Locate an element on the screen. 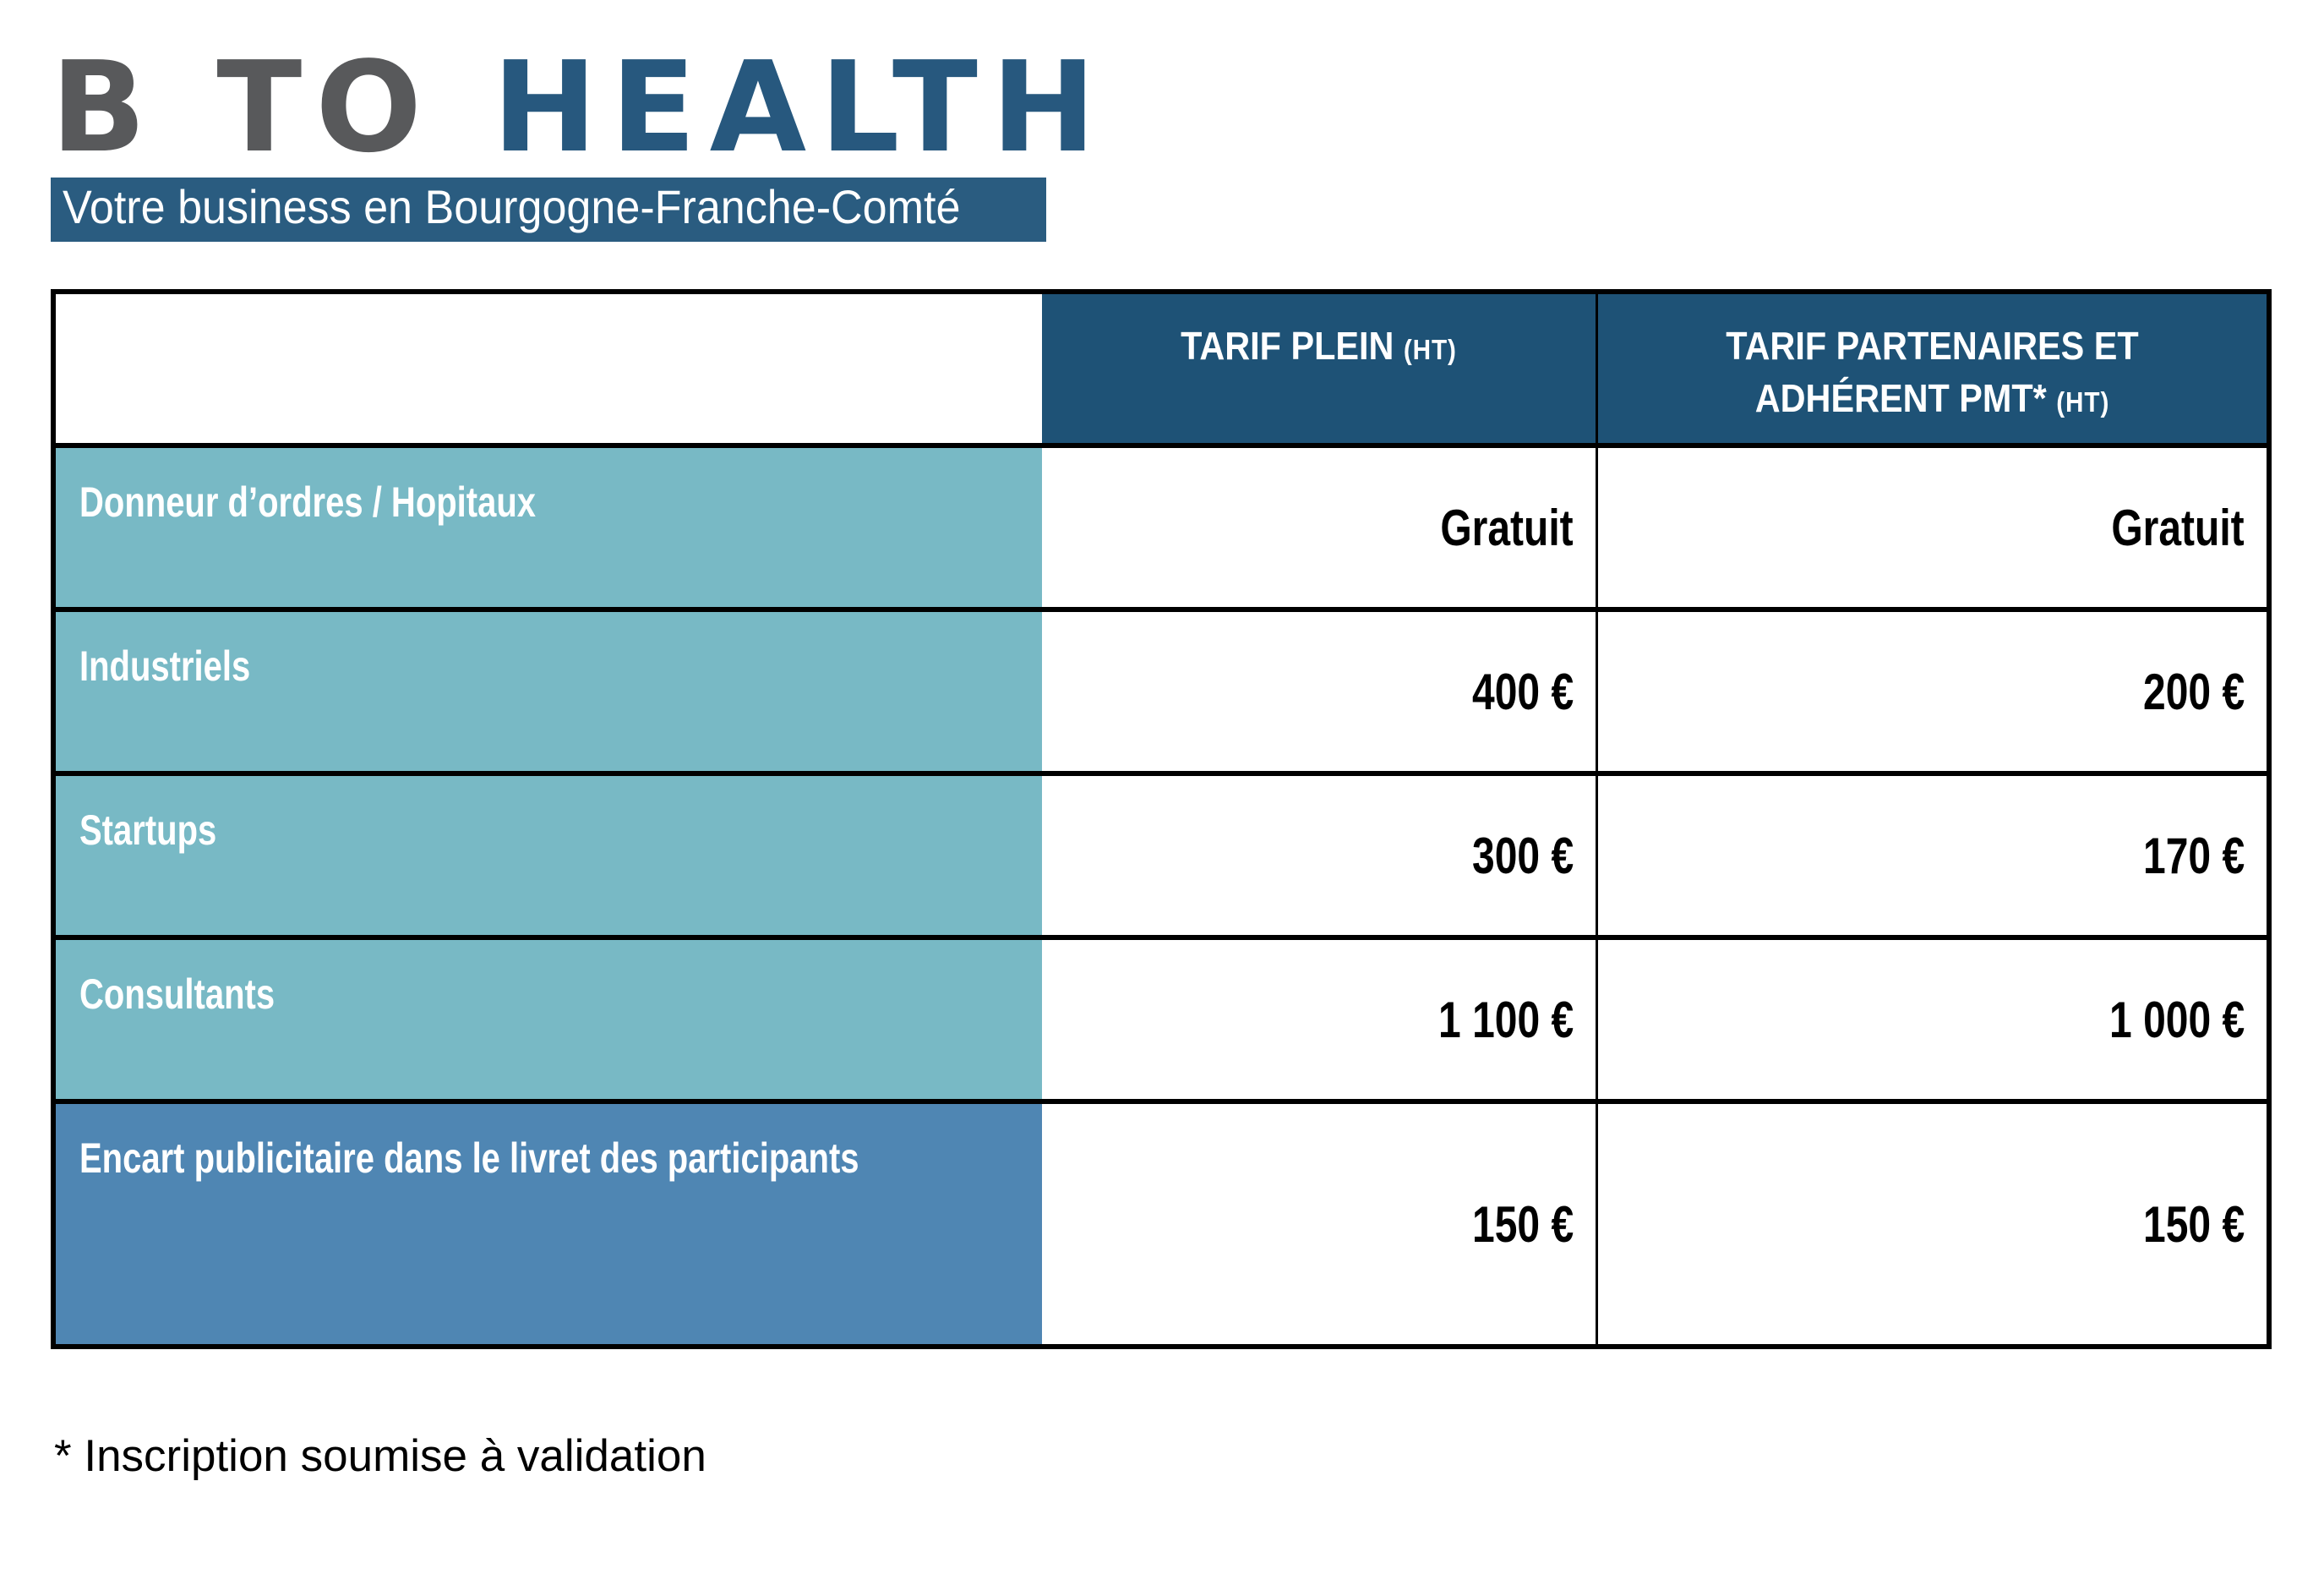  row-label-consultants: Consultants is located at coordinates (549, 1022).